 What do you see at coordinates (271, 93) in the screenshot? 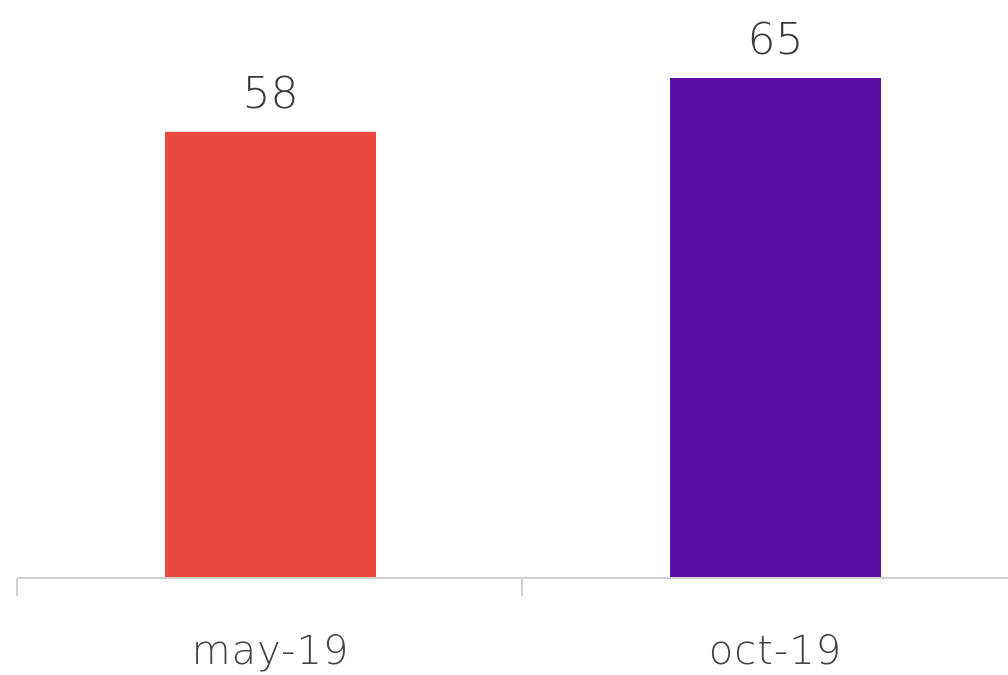
I see `value-label-may-19: 58` at bounding box center [271, 93].